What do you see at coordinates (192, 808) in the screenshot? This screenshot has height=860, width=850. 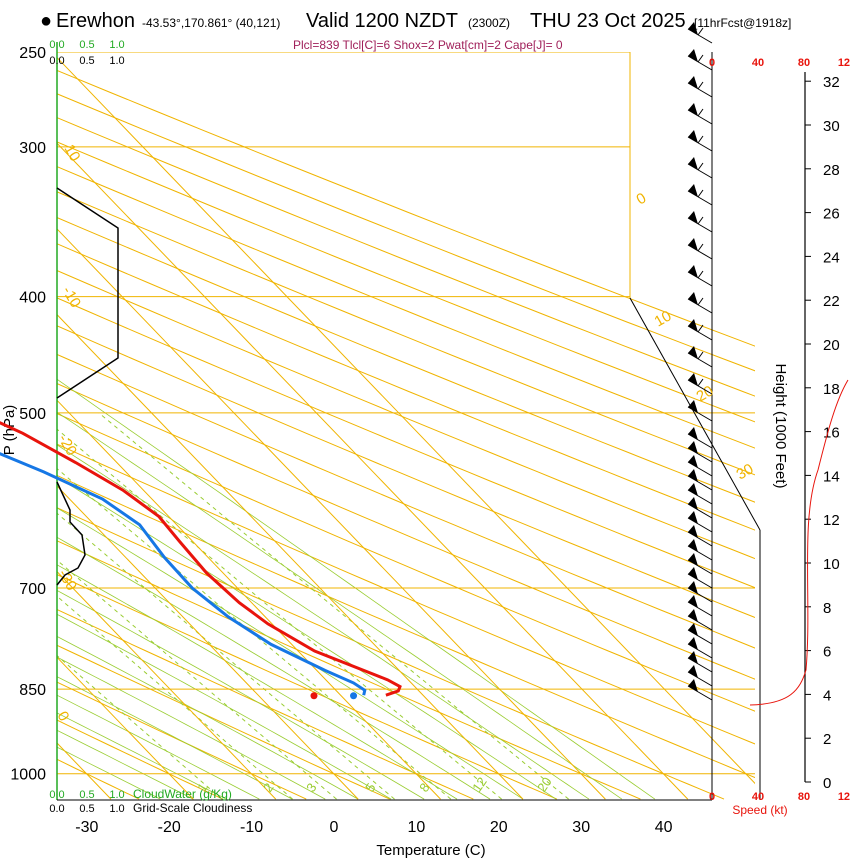 I see `cloudiness-label: Grid-Scale Cloudiness` at bounding box center [192, 808].